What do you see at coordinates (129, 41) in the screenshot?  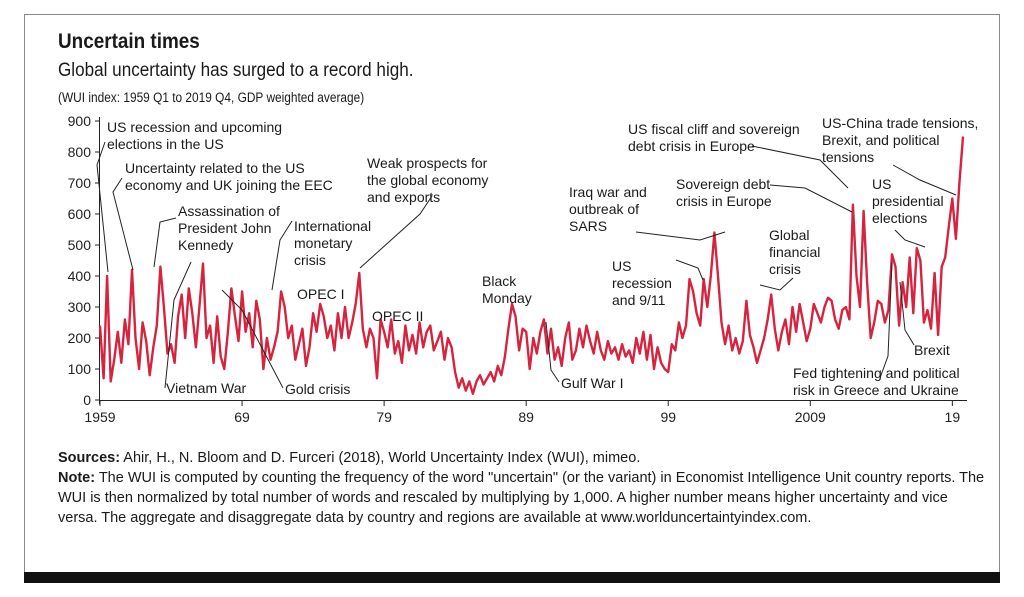 I see `chart-title: Uncertain times` at bounding box center [129, 41].